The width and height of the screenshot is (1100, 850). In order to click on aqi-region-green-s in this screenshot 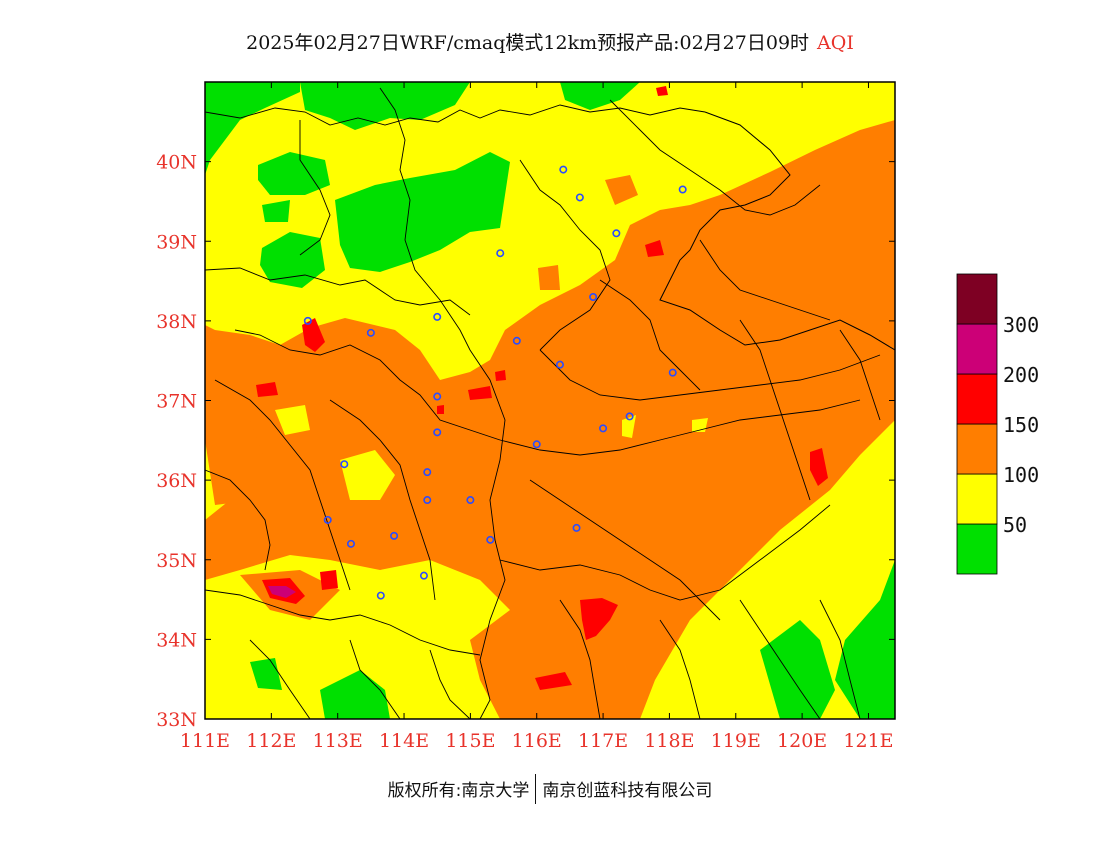, I will do `click(797, 669)`.